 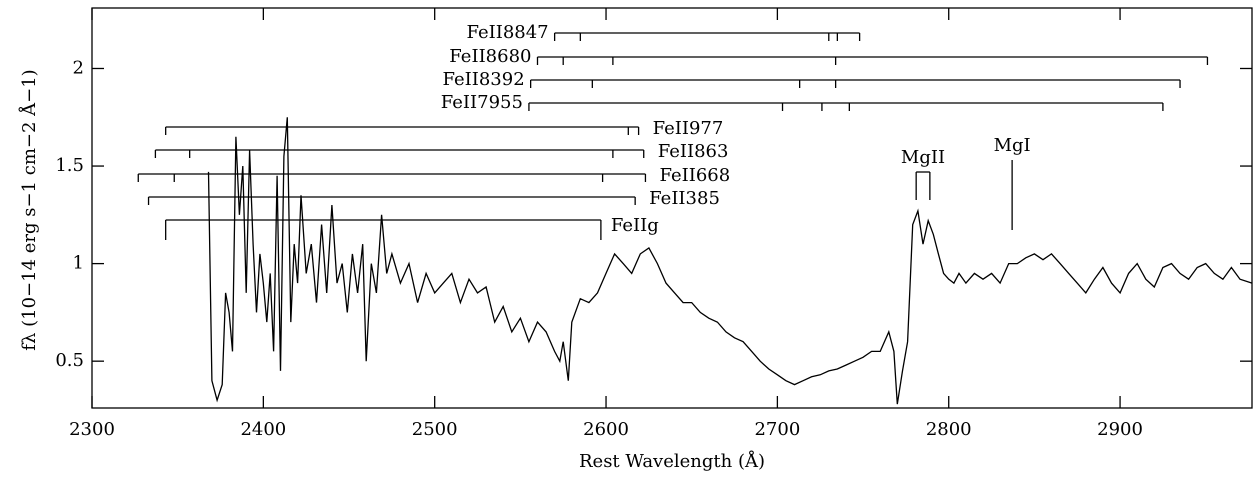 I want to click on x-tick-label: 2700, so click(x=777, y=429).